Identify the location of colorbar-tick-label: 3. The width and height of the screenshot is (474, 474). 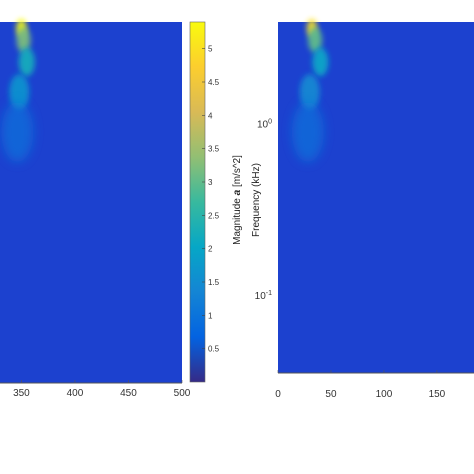
(210, 182).